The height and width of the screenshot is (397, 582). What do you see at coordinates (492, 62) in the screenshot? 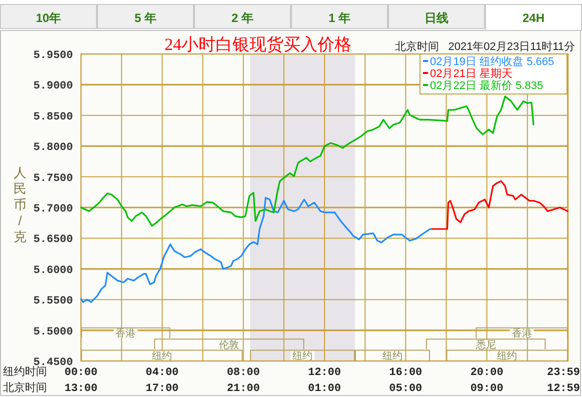
I see `legend-label: 02月19日 纽约收盘 5.665` at bounding box center [492, 62].